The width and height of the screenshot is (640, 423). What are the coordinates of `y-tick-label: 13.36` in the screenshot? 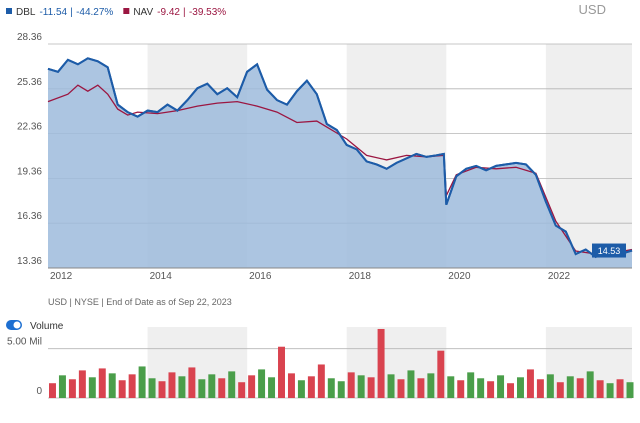 It's located at (29, 261).